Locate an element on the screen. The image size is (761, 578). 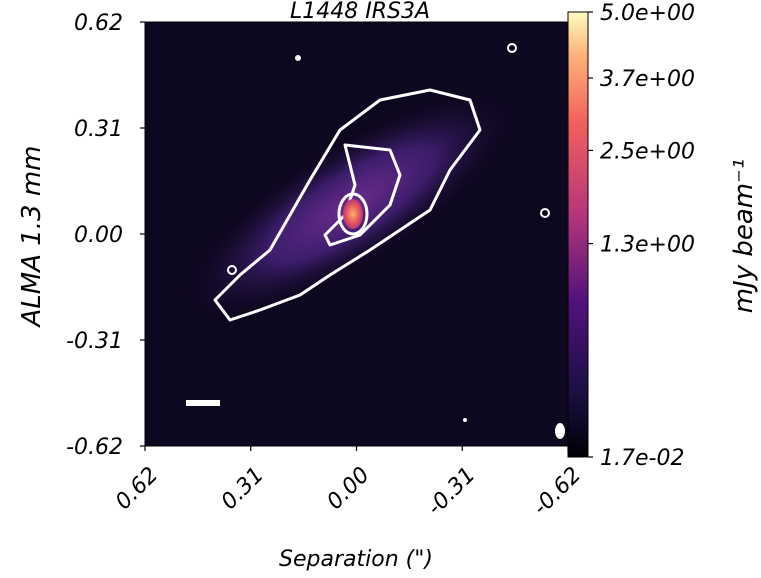
x-tick-label: 0.00 is located at coordinates (348, 489).